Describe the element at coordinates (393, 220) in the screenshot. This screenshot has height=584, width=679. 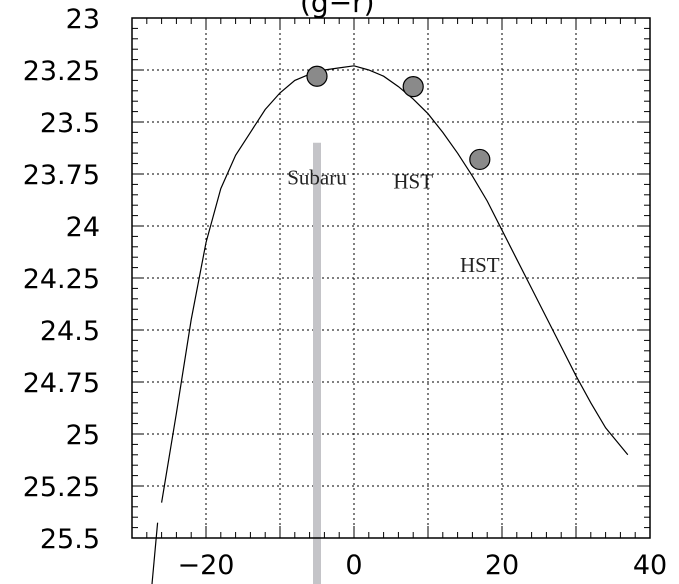
I see `annotations: Subaru HST HST` at that location.